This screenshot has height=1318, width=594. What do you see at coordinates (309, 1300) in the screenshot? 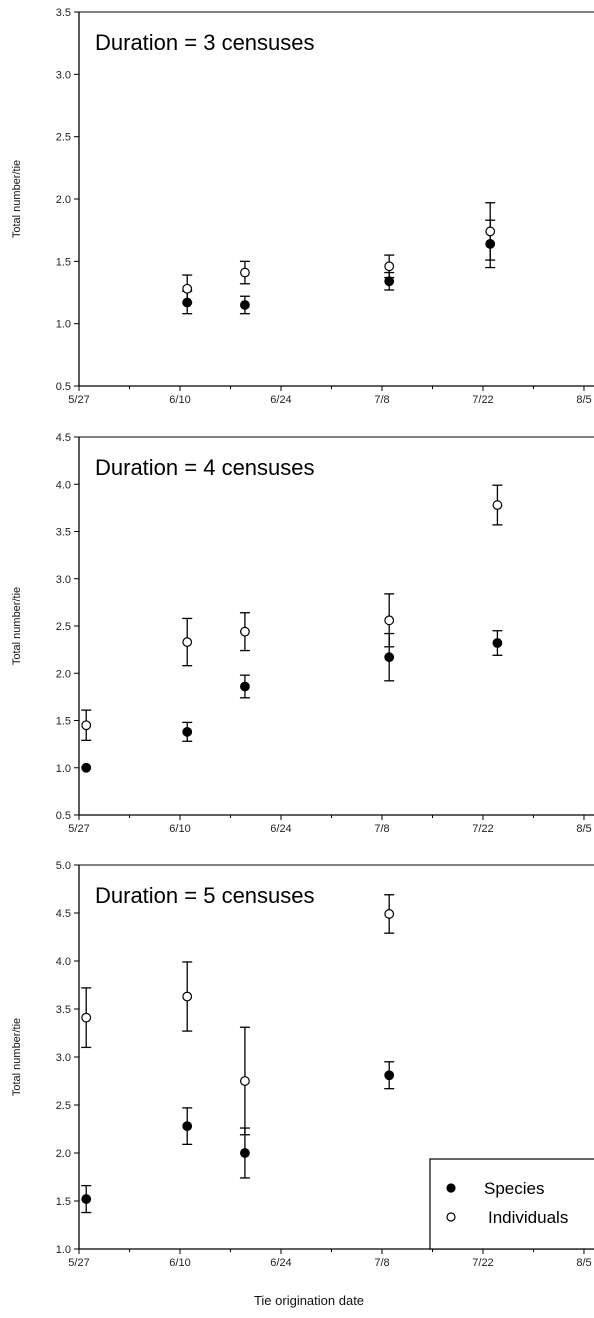
I see `x-axis-title: Tie origination date` at bounding box center [309, 1300].